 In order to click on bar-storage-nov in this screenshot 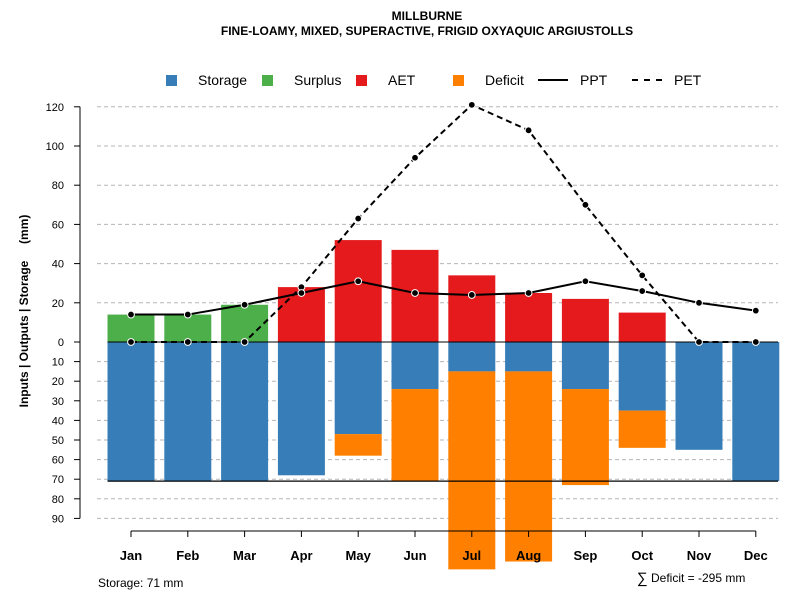, I will do `click(699, 396)`.